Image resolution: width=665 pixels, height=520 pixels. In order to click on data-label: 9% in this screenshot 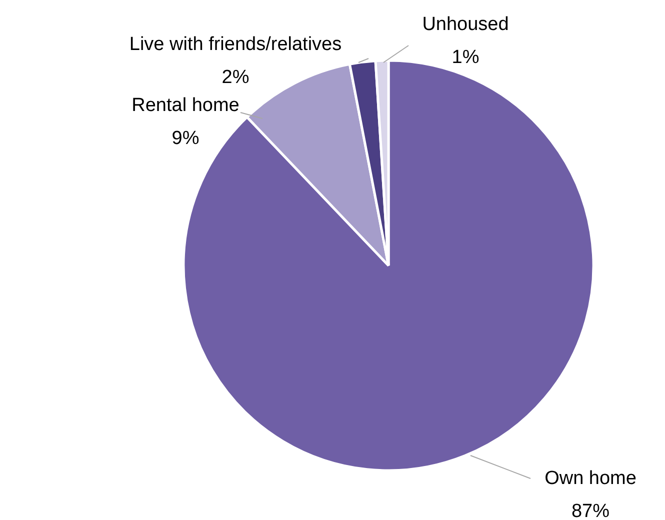, I will do `click(186, 138)`.